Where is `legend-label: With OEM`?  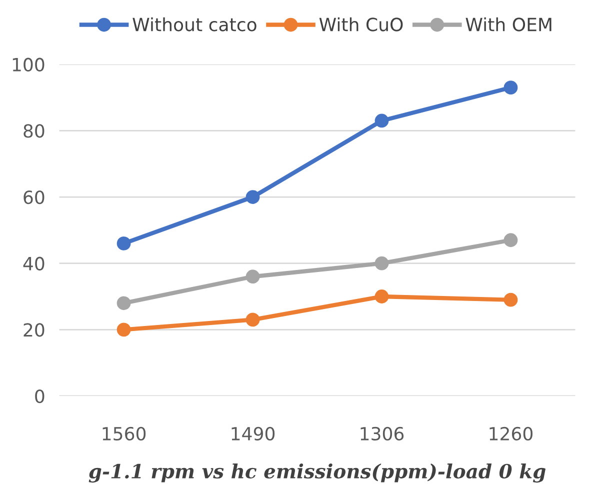 legend-label: With OEM is located at coordinates (509, 24).